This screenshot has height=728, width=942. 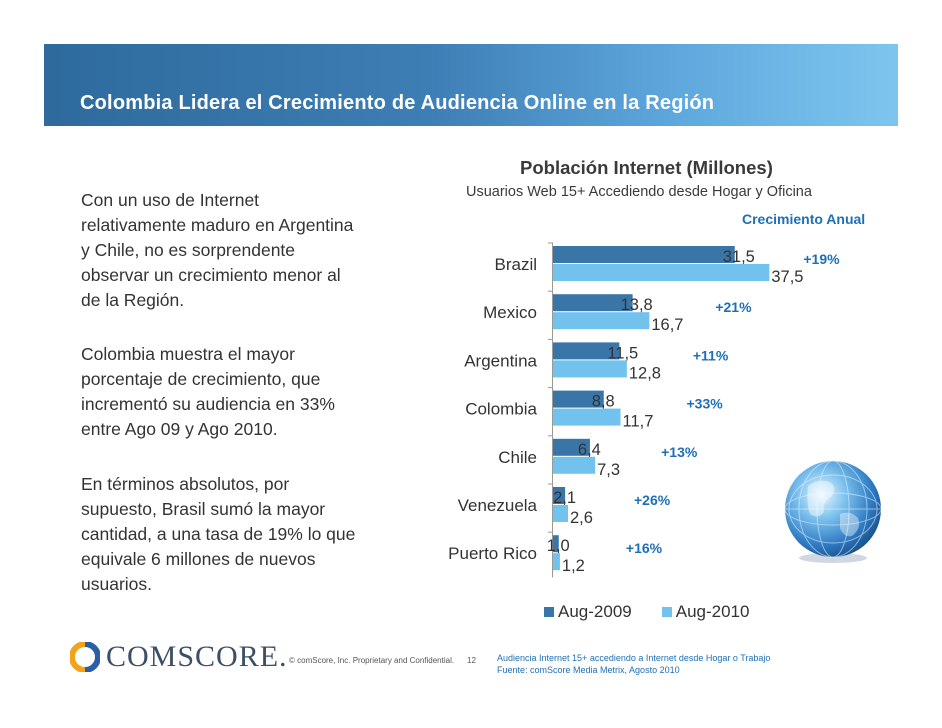 What do you see at coordinates (679, 452) in the screenshot?
I see `growth-label: +13%` at bounding box center [679, 452].